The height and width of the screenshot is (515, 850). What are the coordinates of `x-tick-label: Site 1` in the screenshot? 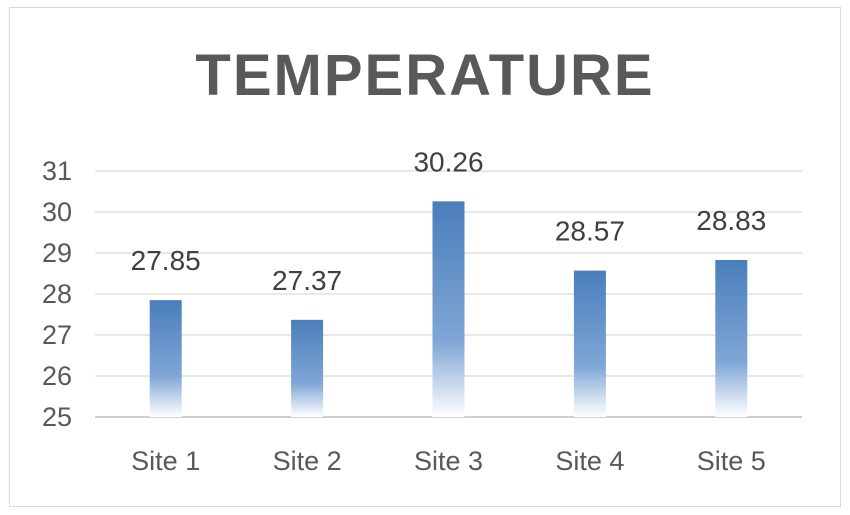 It's located at (165, 461).